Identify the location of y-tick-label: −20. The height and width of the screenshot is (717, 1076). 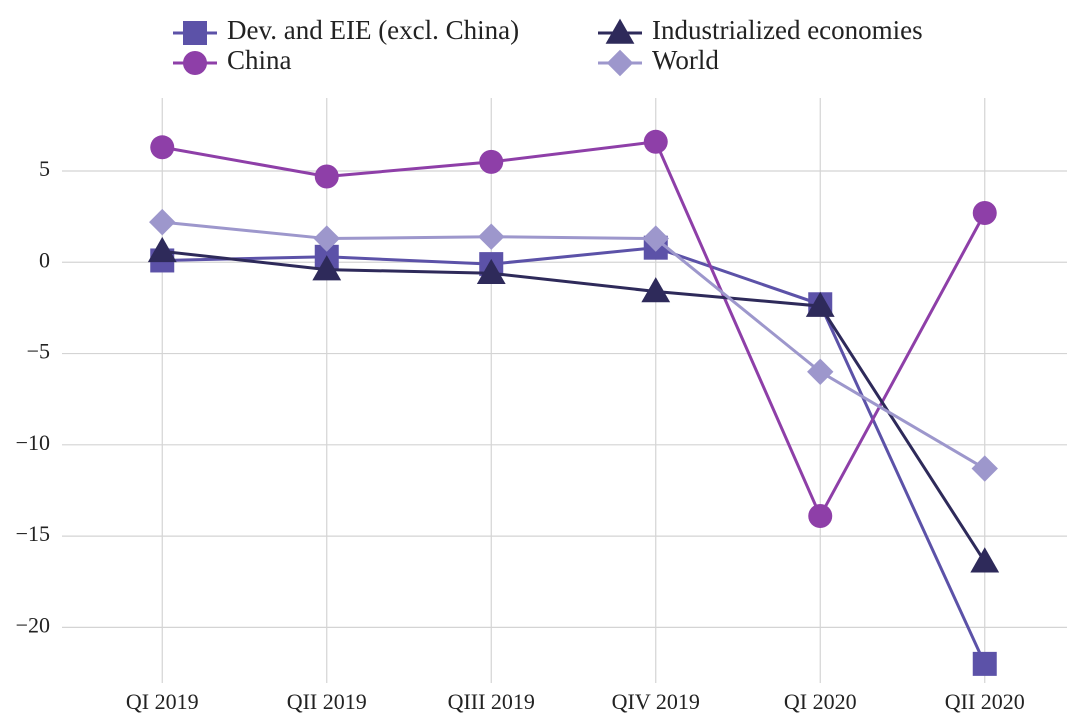
(33, 624).